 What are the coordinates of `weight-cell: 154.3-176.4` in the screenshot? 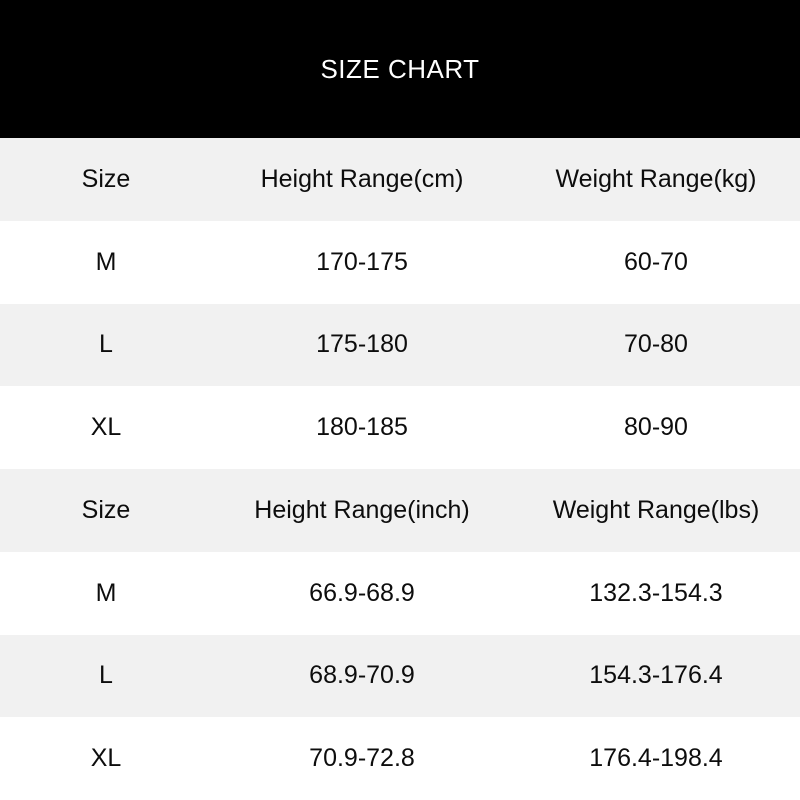 It's located at (656, 675).